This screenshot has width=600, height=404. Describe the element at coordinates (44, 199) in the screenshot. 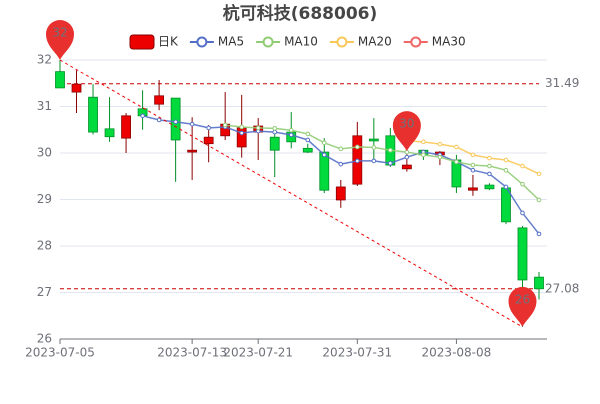

I see `y-tick-label: 29` at that location.